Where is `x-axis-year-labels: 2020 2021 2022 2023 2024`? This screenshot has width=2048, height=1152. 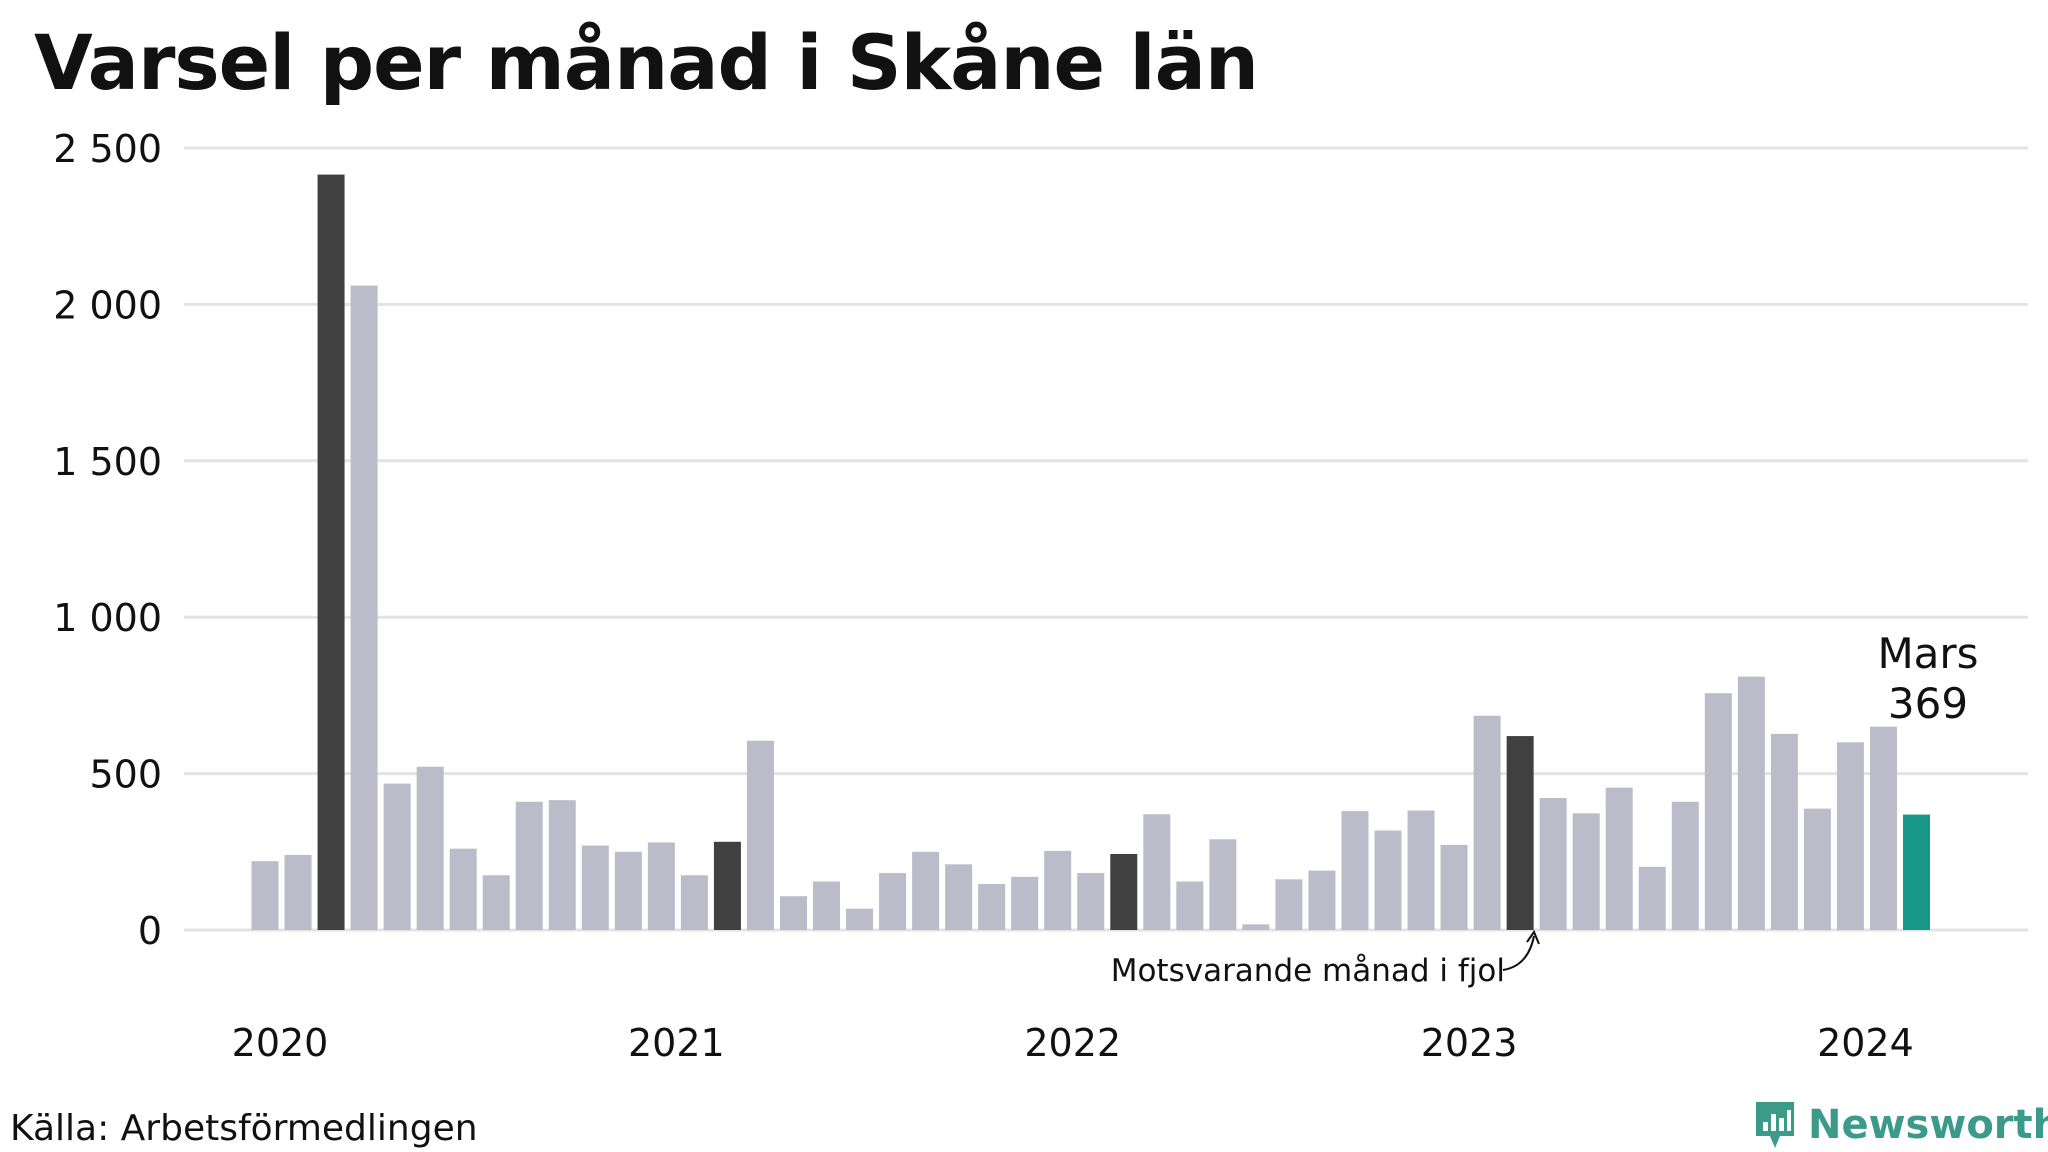 x-axis-year-labels: 2020 2021 2022 2023 2024 is located at coordinates (1073, 1043).